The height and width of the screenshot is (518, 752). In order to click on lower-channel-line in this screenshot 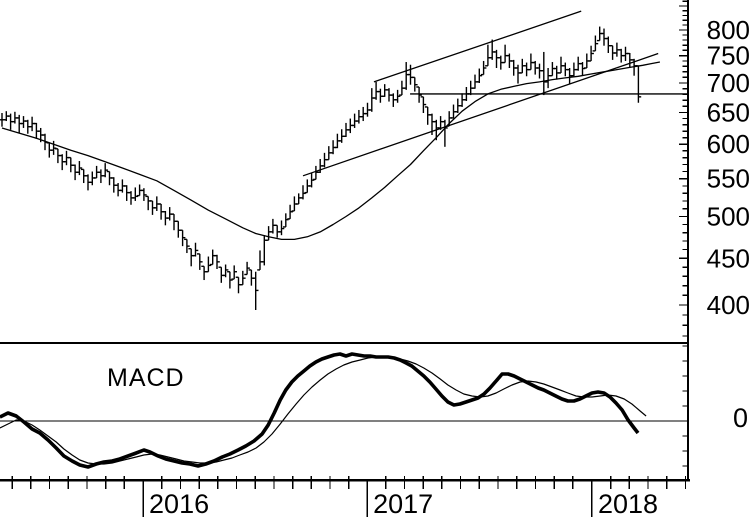, I will do `click(480, 114)`.